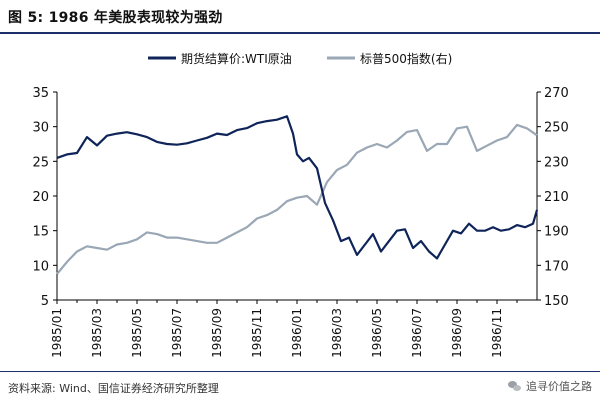 Image resolution: width=600 pixels, height=400 pixels. I want to click on y-right-tick-label: 170, so click(556, 266).